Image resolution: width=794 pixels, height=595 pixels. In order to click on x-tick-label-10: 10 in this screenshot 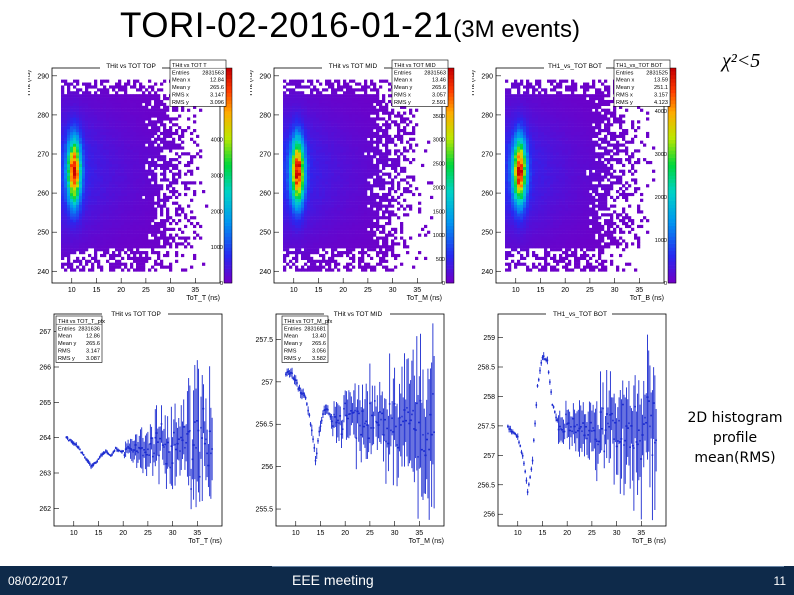, I will do `click(516, 290)`.